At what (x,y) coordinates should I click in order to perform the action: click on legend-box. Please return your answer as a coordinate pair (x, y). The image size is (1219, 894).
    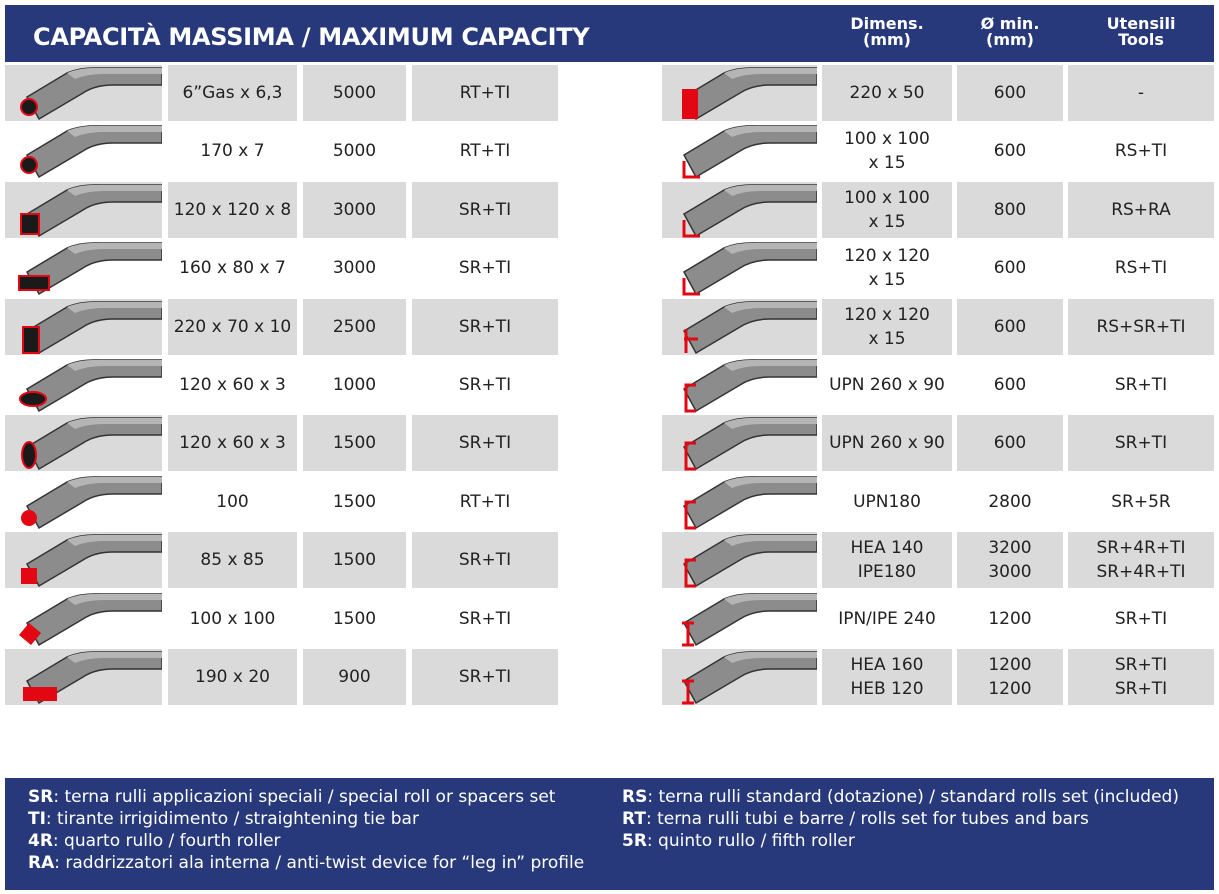
    Looking at the image, I should click on (609, 834).